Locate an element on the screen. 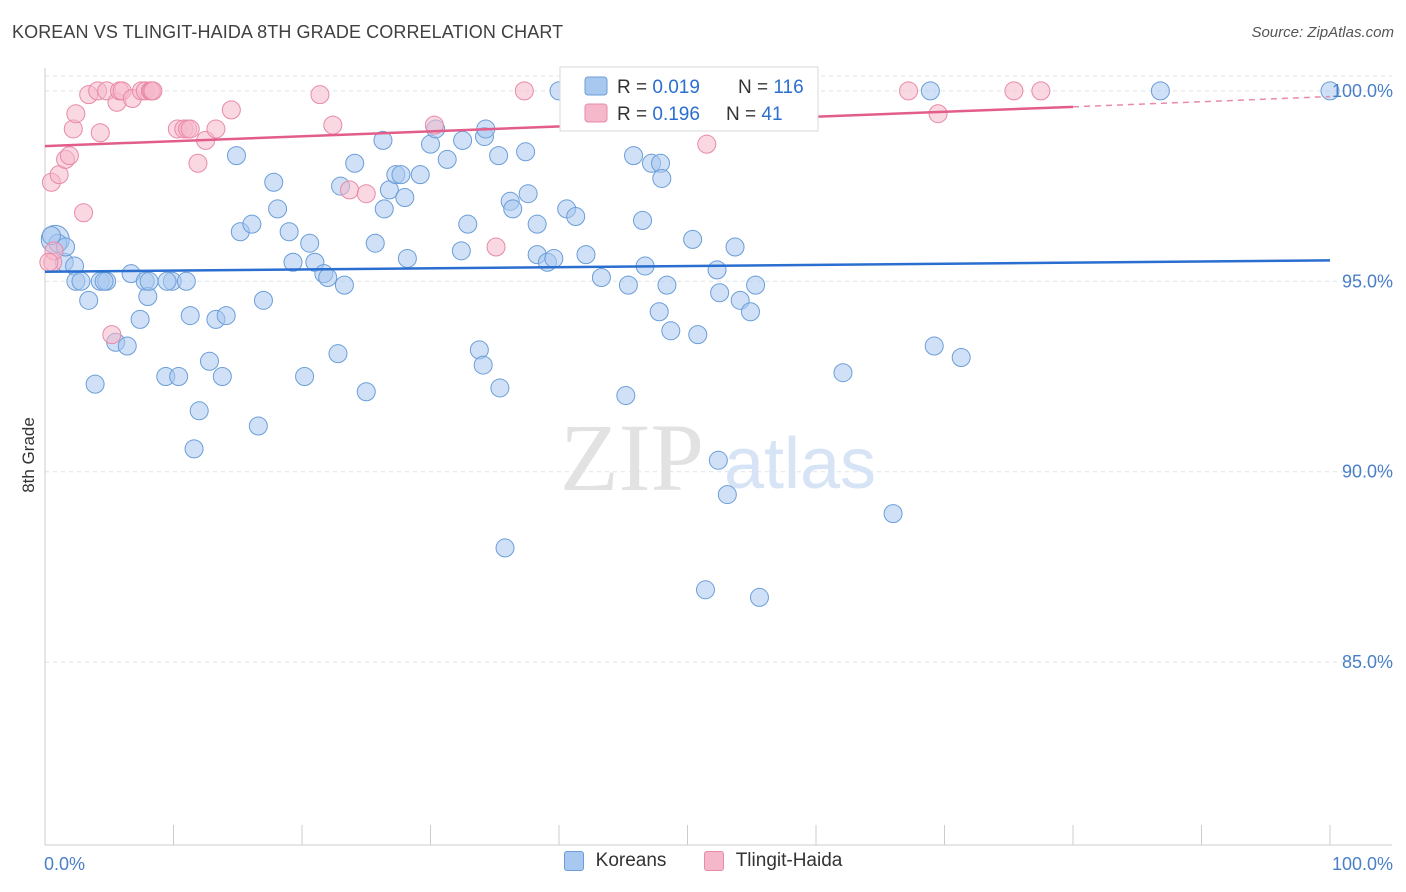 The height and width of the screenshot is (892, 1406). legend-r-value-koreans: 0.019 is located at coordinates (676, 87).